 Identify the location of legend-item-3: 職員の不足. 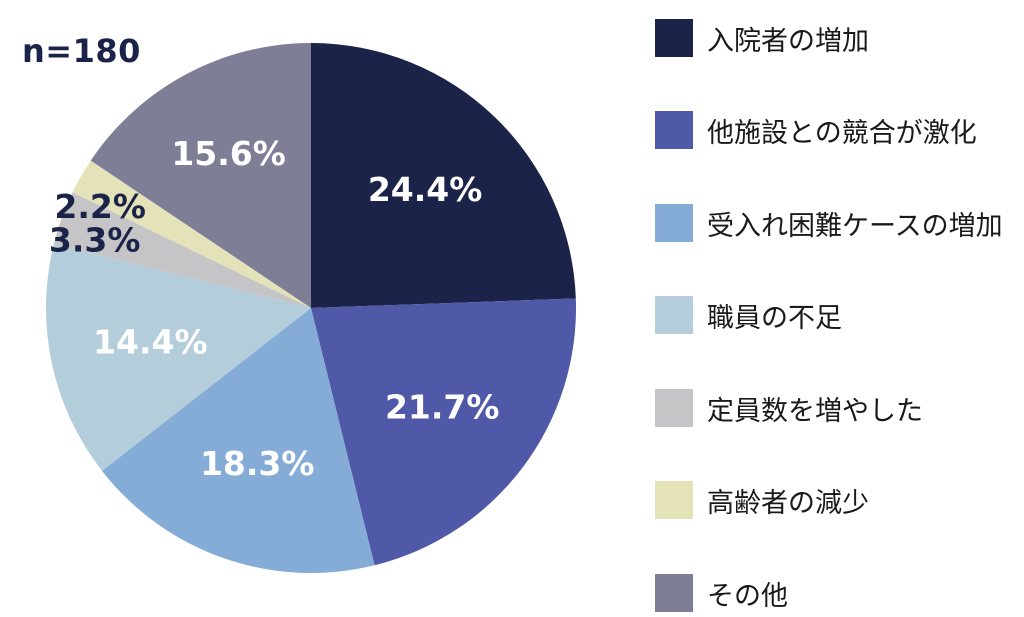
(748, 315).